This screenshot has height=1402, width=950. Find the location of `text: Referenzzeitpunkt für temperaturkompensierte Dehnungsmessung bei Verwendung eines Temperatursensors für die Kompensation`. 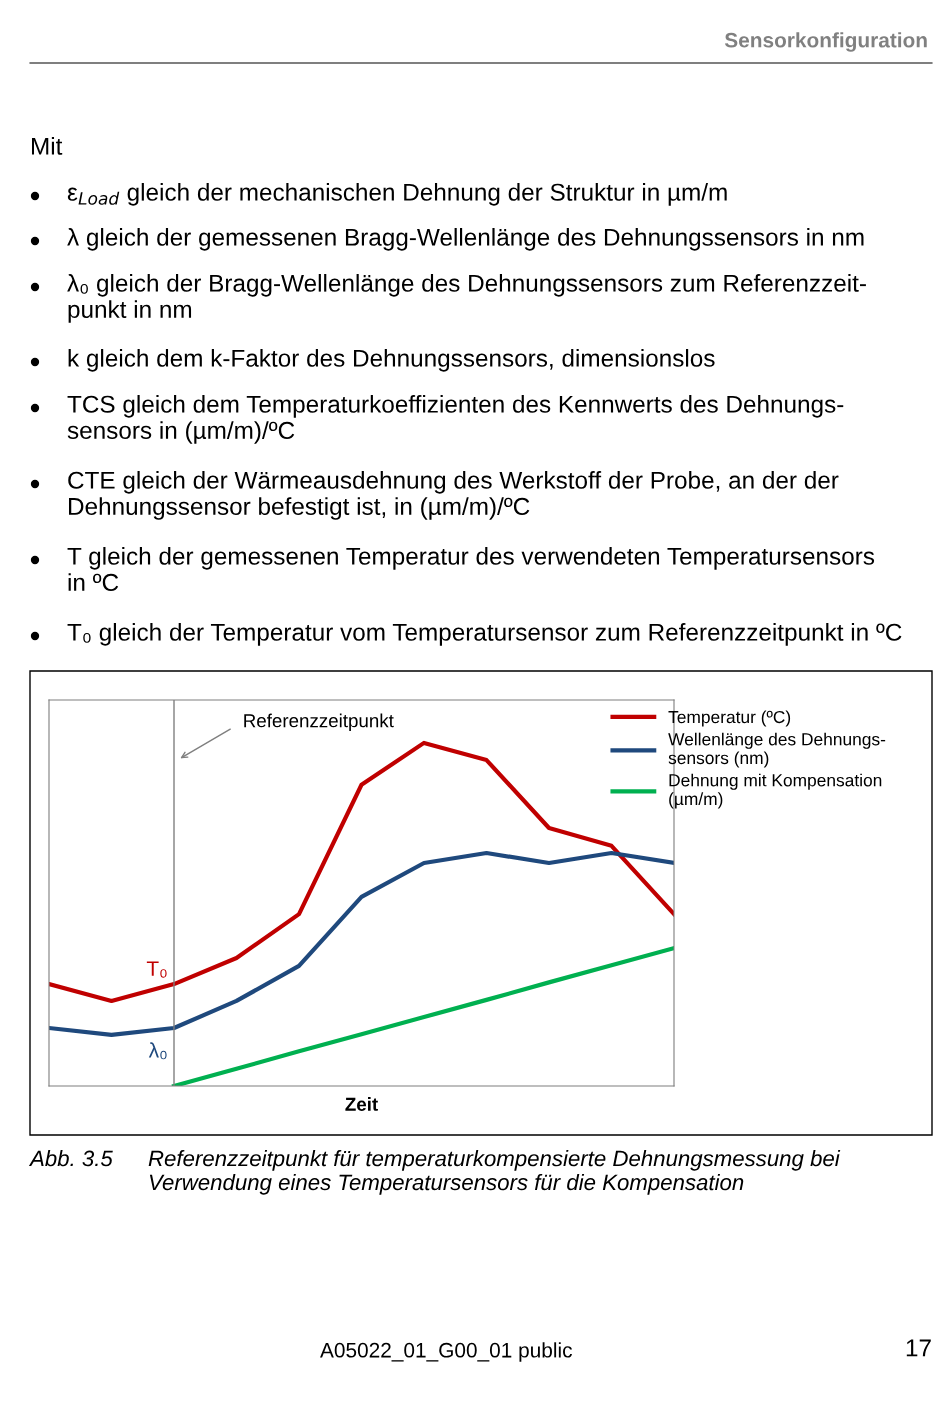

text: Referenzzeitpunkt für temperaturkompensierte Dehnungsmessung bei Verwendung eines Temperatursensors für die Kompensation is located at coordinates (494, 1172).